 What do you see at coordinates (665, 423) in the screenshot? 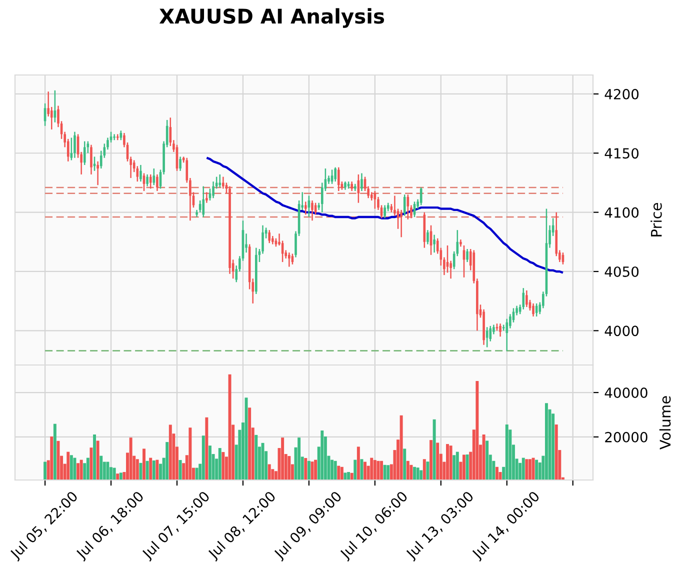
I see `y-axis-title: Volume` at bounding box center [665, 423].